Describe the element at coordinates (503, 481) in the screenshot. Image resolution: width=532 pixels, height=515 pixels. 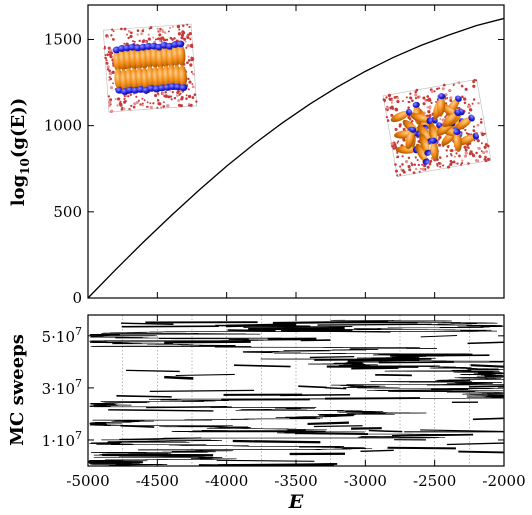
I see `bottom-x-tick-label: -2000` at that location.